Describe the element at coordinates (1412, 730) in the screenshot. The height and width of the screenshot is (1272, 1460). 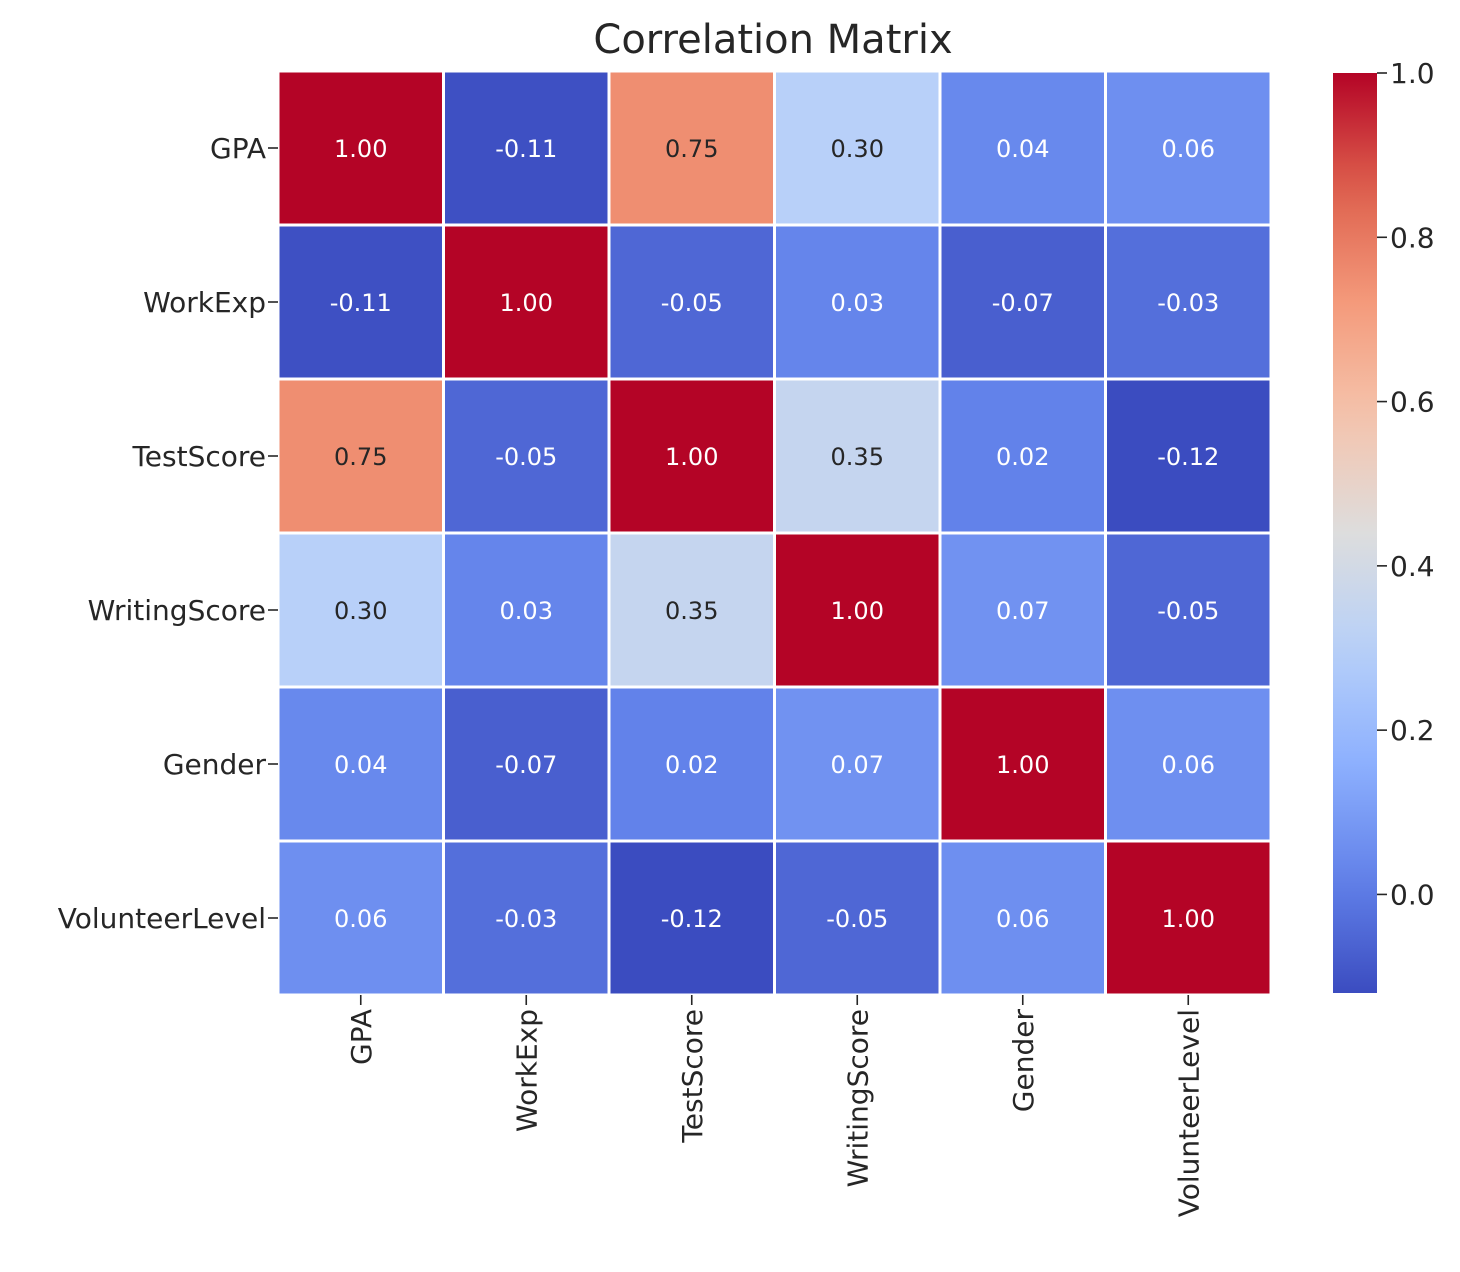
I see `colorbar-tick-label-1: 0.2` at that location.